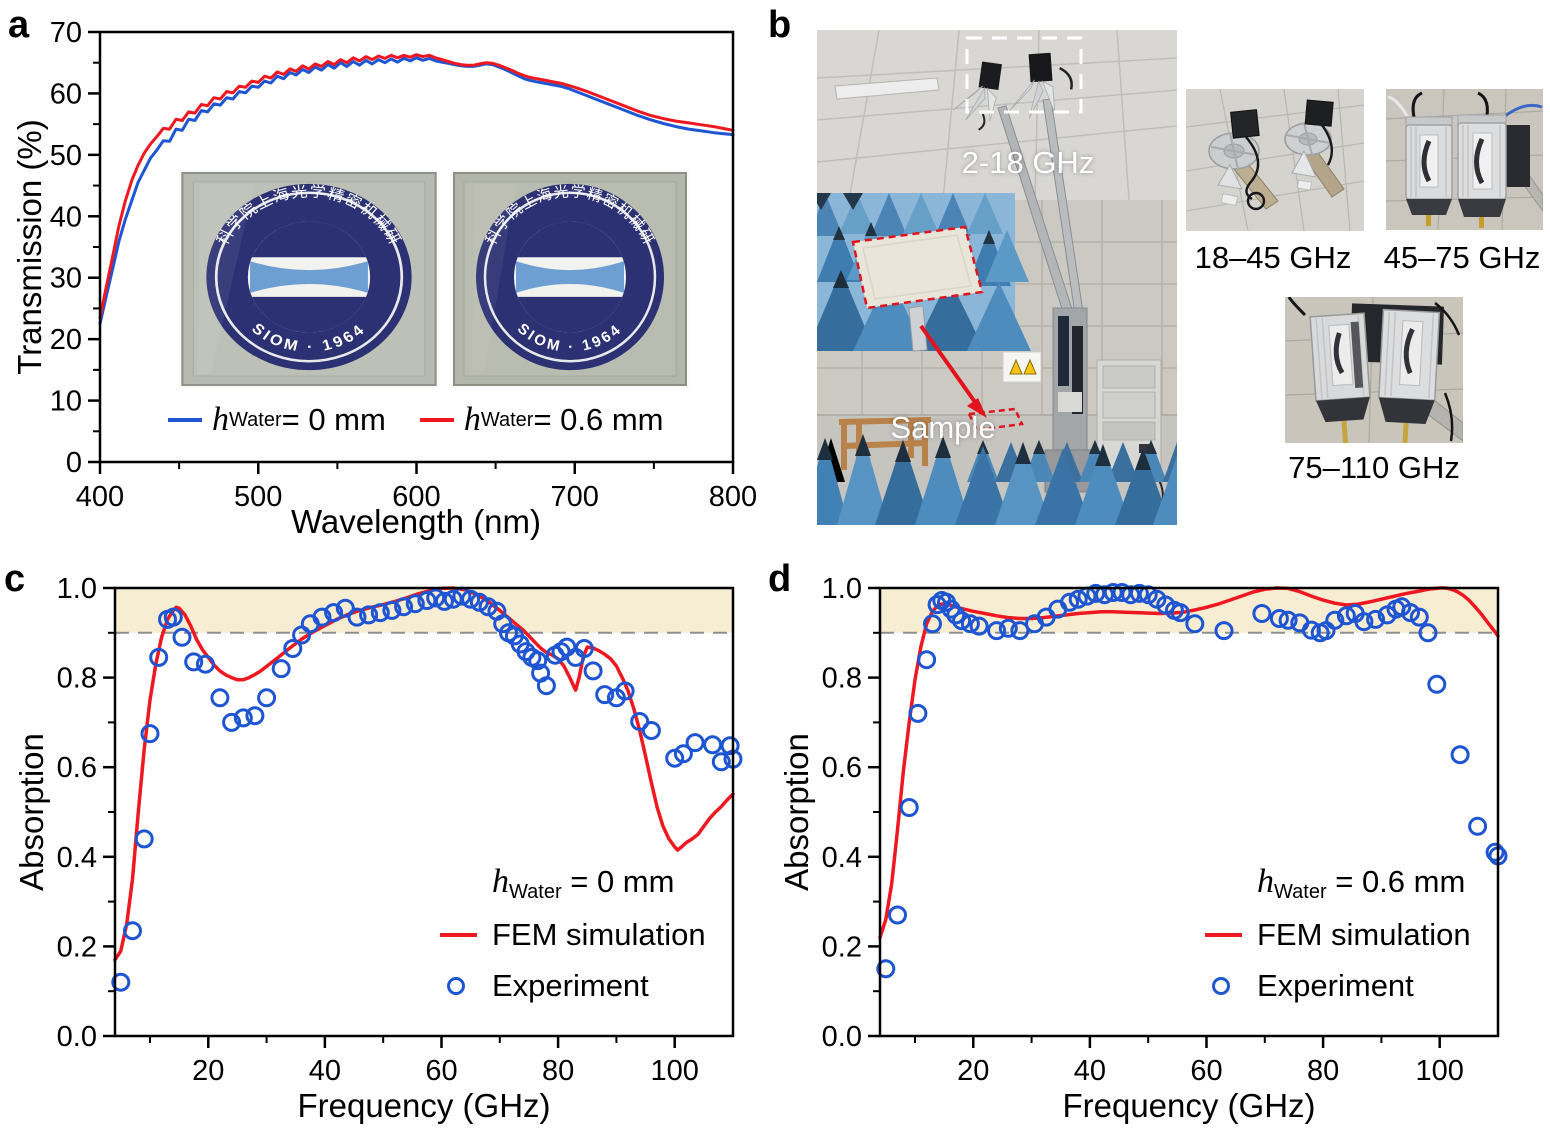 The image size is (1550, 1140). What do you see at coordinates (796, 812) in the screenshot?
I see `y-axis-label-d: Absorption` at bounding box center [796, 812].